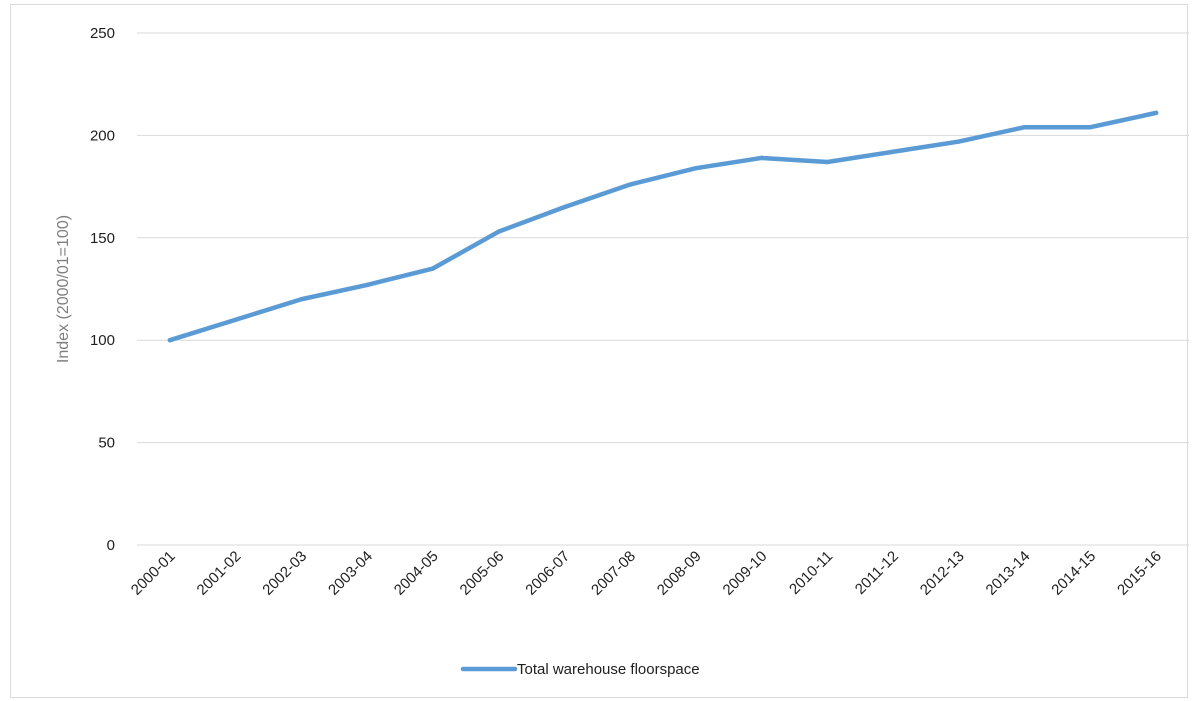 This screenshot has width=1199, height=701. What do you see at coordinates (102, 135) in the screenshot?
I see `y-tick-label: 200` at bounding box center [102, 135].